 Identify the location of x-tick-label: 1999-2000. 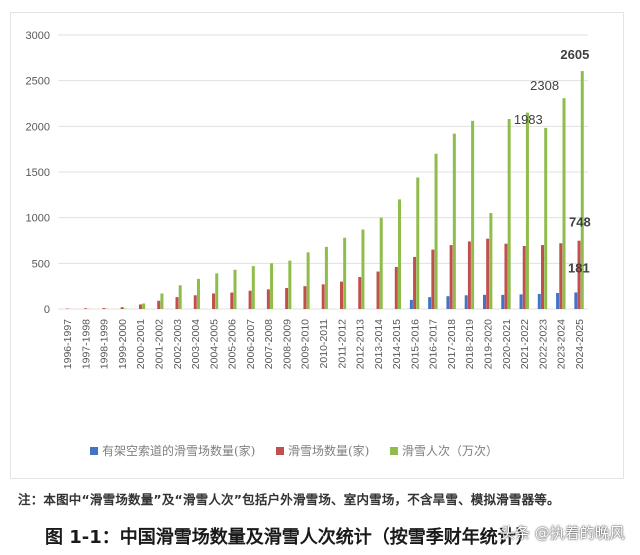
(123, 344).